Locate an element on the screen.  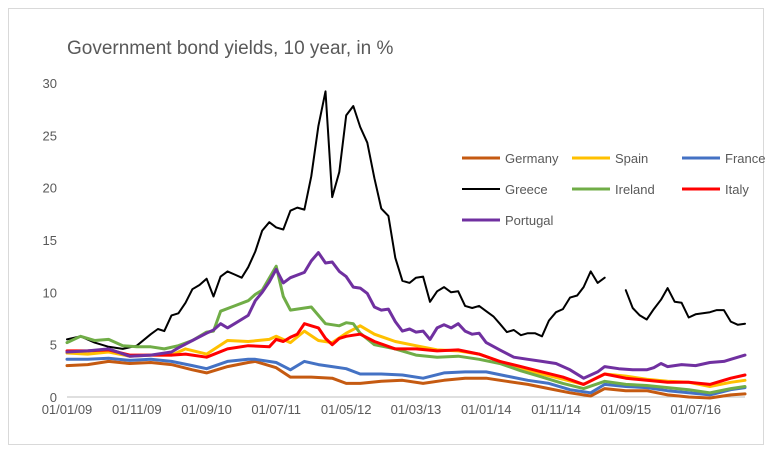
x-tick-label: 01/09/10 is located at coordinates (206, 409).